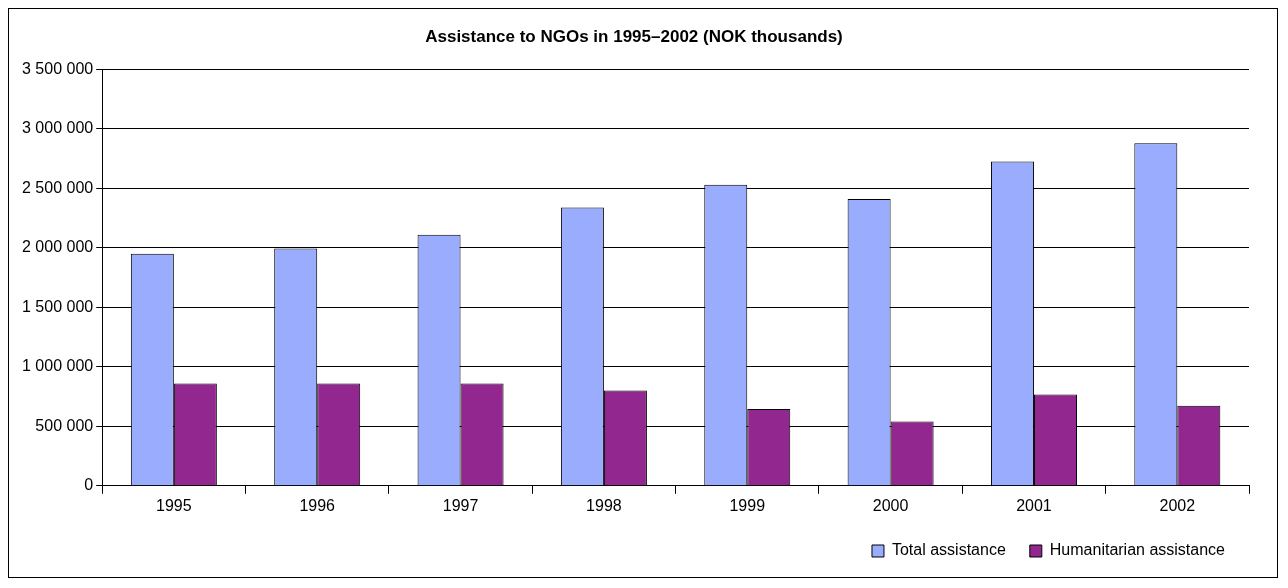  Describe the element at coordinates (604, 505) in the screenshot. I see `x-tick-label: 1998` at that location.